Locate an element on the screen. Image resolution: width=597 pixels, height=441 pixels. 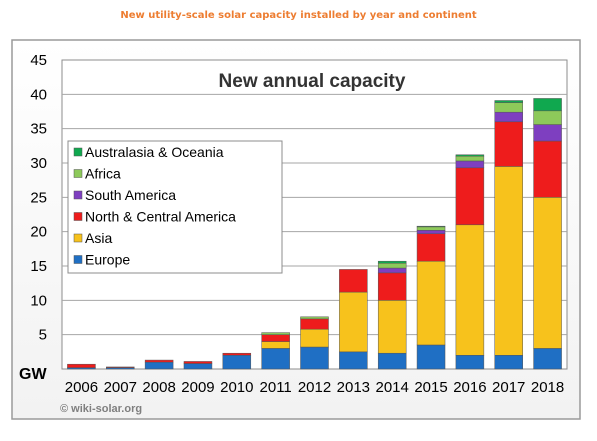
legend-label: Australasia & Oceania is located at coordinates (154, 152).